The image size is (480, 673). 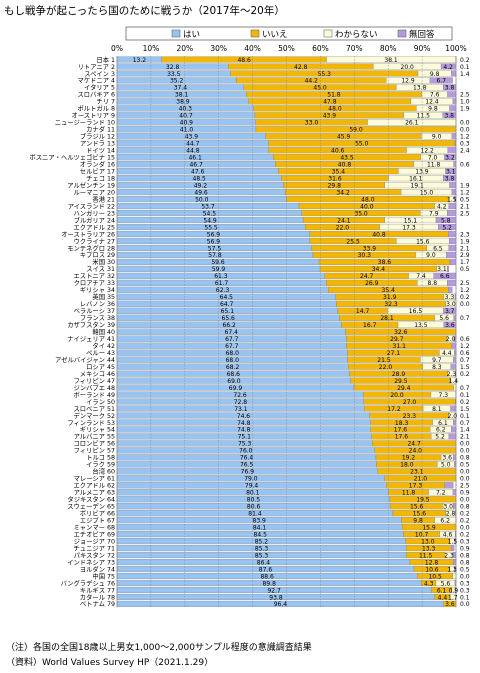 I want to click on data-label-dontknow: 2.8, so click(x=451, y=513).